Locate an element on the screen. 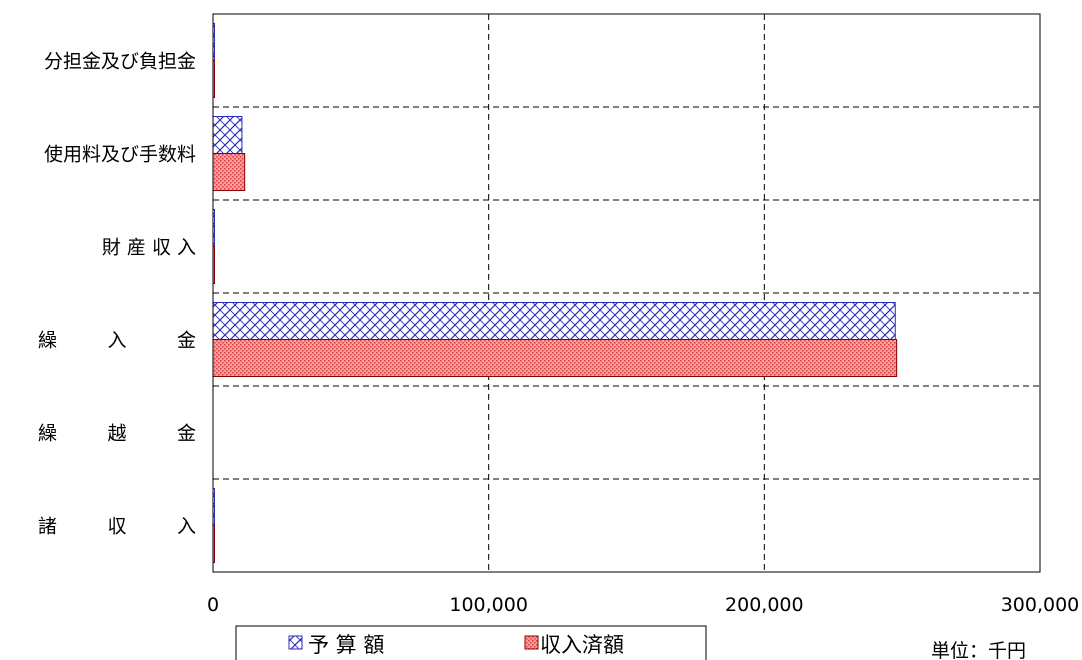 Image resolution: width=1082 pixels, height=660 pixels. unit-label: 単位：千円 is located at coordinates (978, 650).